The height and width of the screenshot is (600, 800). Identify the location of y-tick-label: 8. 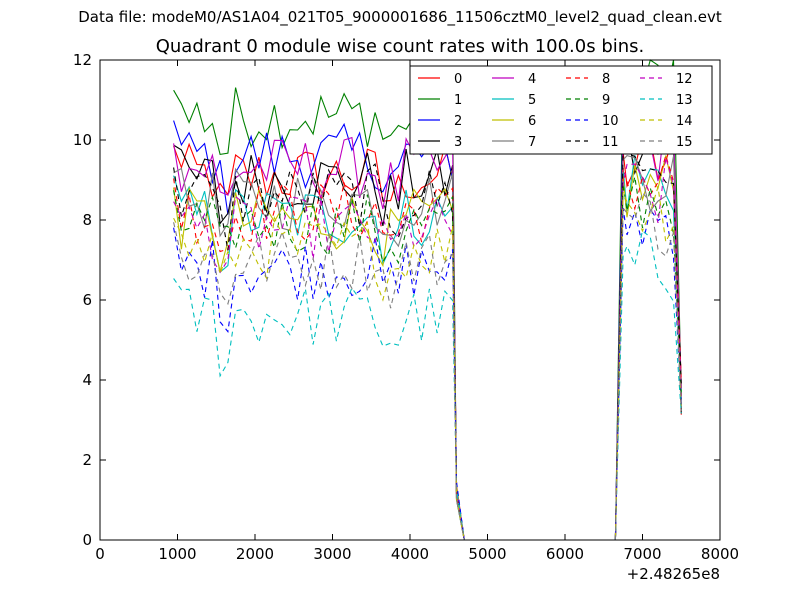
(87, 220).